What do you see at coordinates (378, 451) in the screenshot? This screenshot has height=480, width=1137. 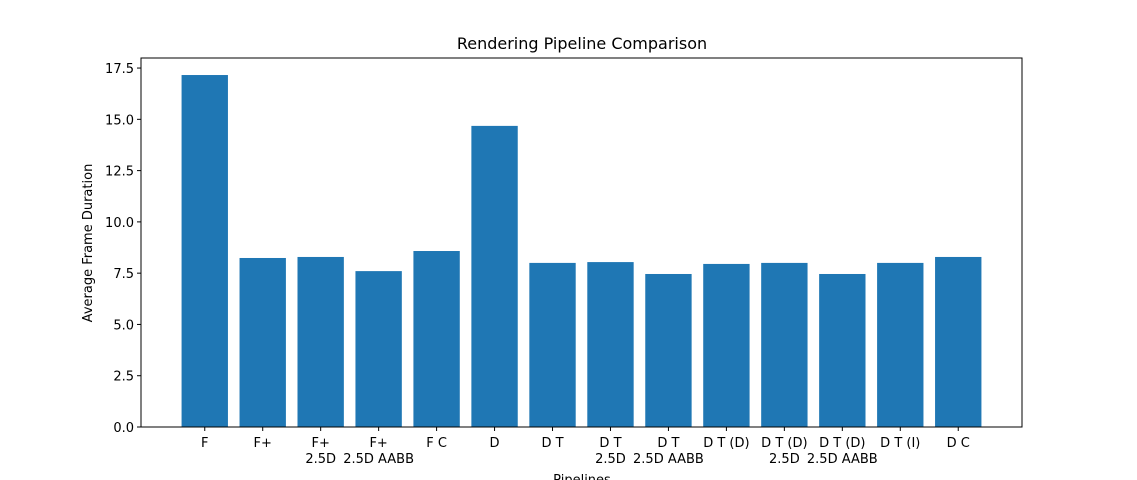 I see `x-tick-label: F+ 2.5D AABB` at bounding box center [378, 451].